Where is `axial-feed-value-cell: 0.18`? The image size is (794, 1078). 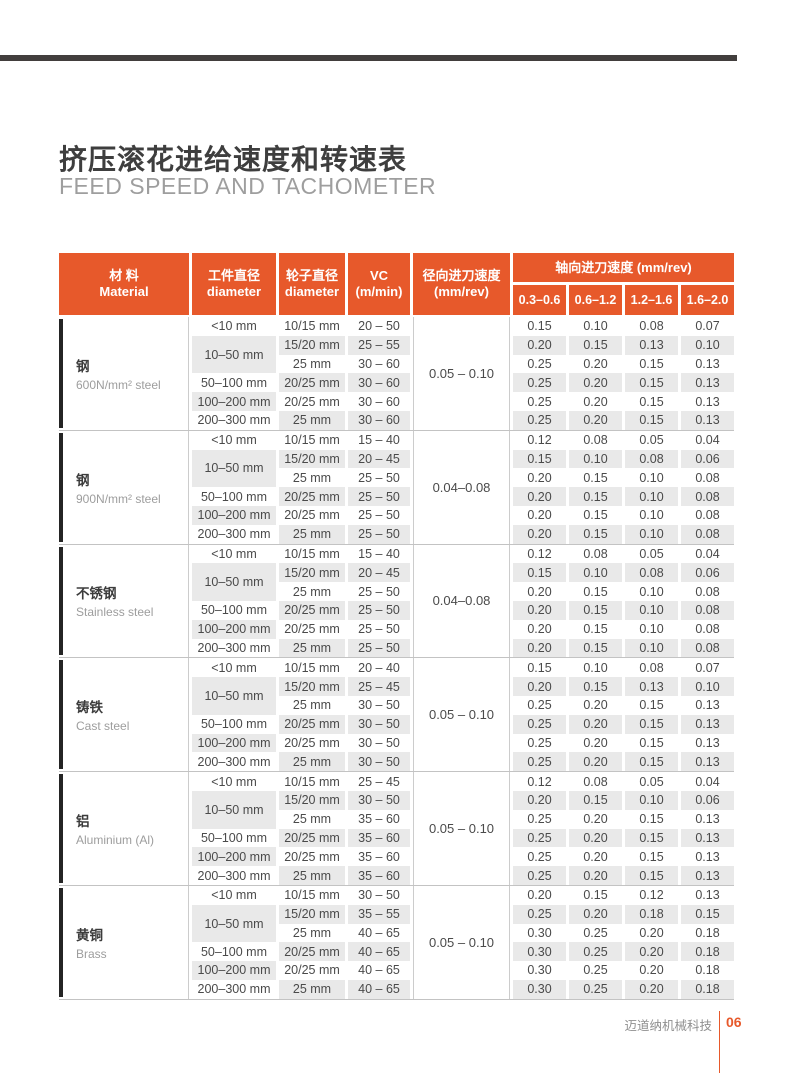
axial-feed-value-cell: 0.18 is located at coordinates (651, 914).